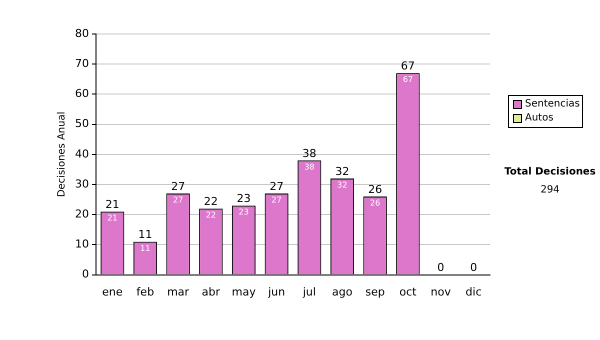  I want to click on x-tick-label: oct, so click(408, 291).